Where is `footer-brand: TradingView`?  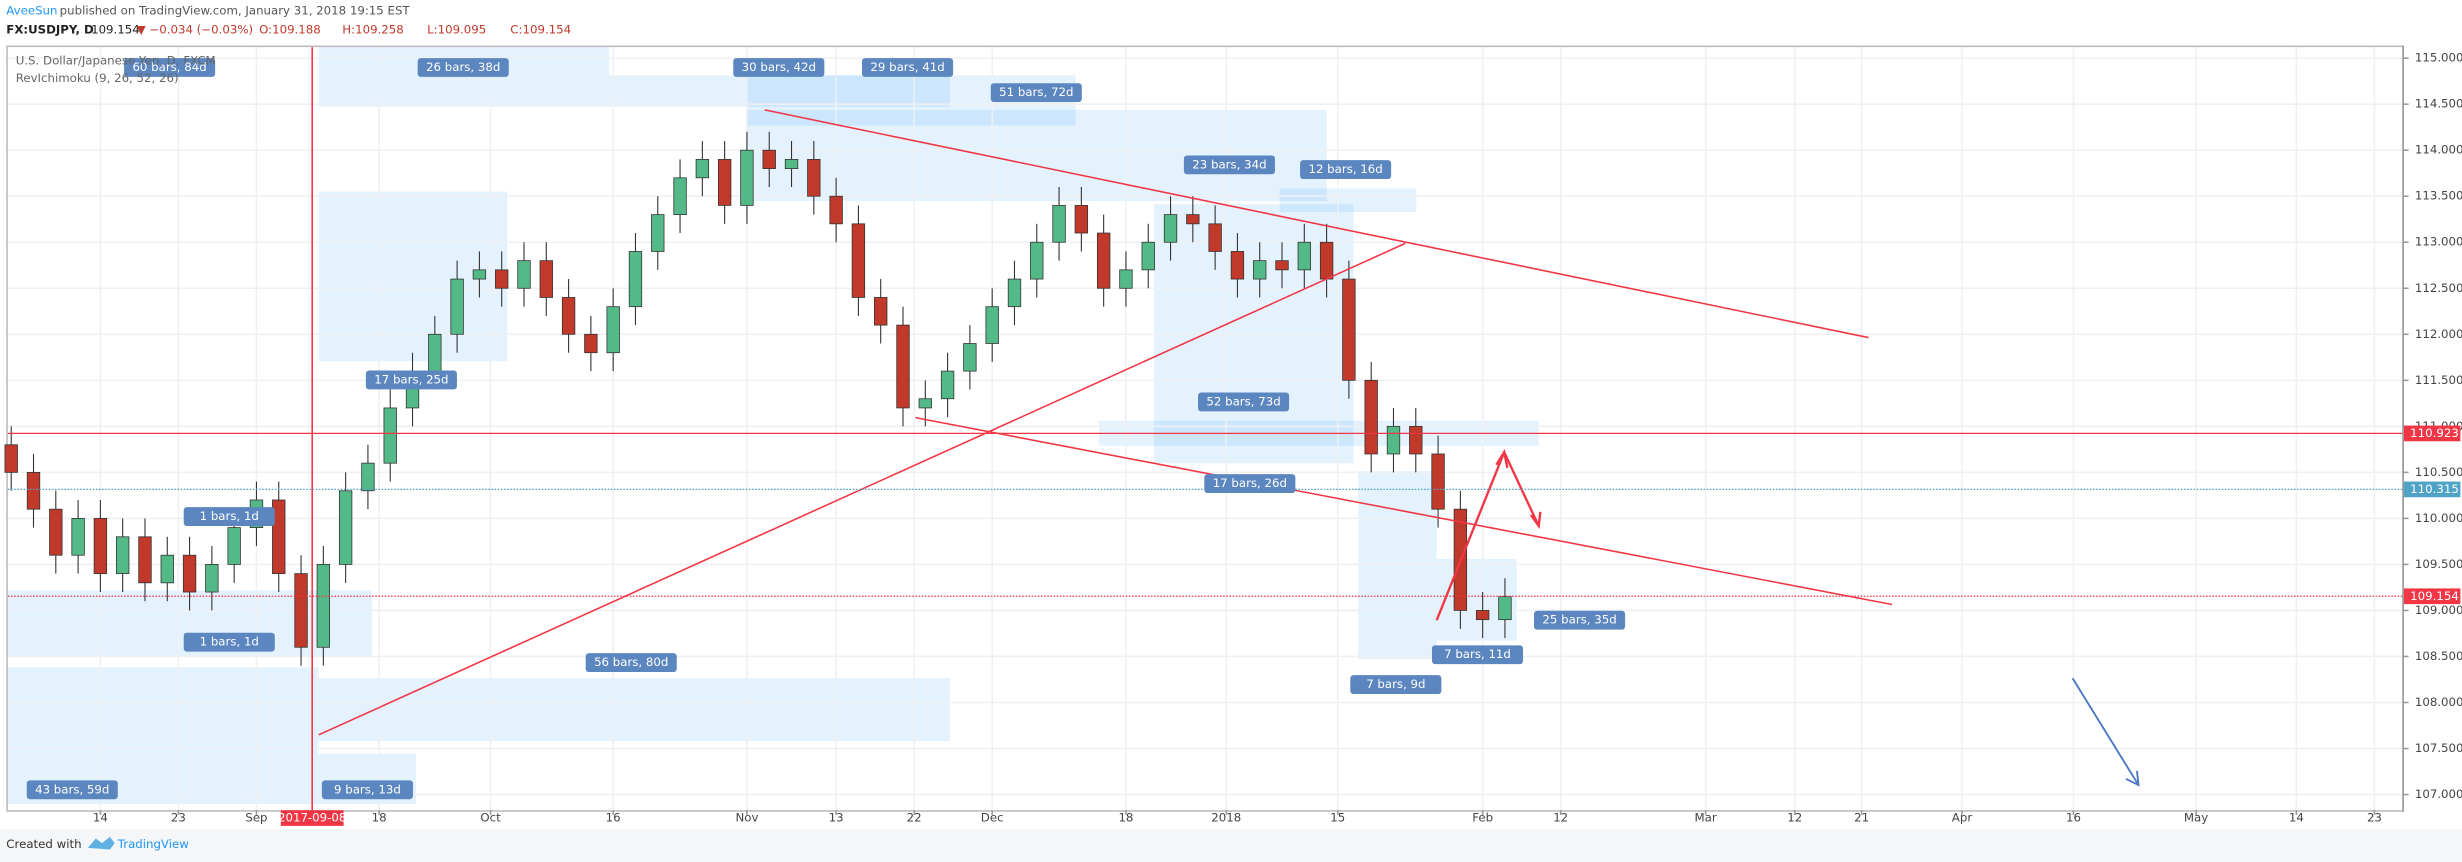 footer-brand: TradingView is located at coordinates (153, 844).